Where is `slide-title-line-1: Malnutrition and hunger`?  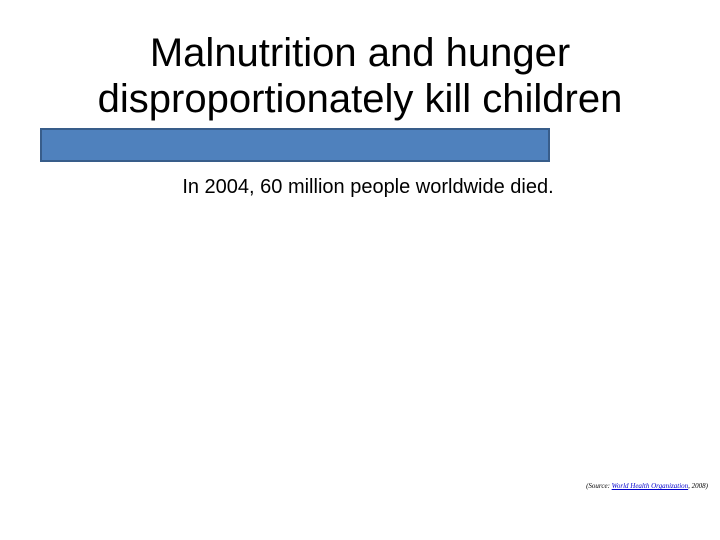
slide-title-line-1: Malnutrition and hunger is located at coordinates (360, 53).